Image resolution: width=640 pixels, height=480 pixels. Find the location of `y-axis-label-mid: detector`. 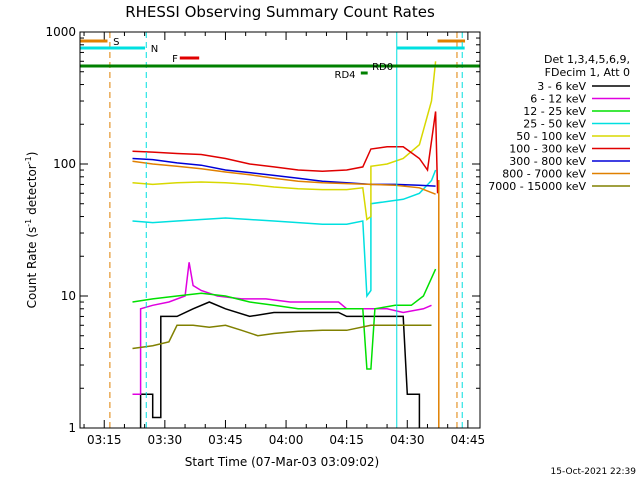

y-axis-label-mid: detector is located at coordinates (32, 191).